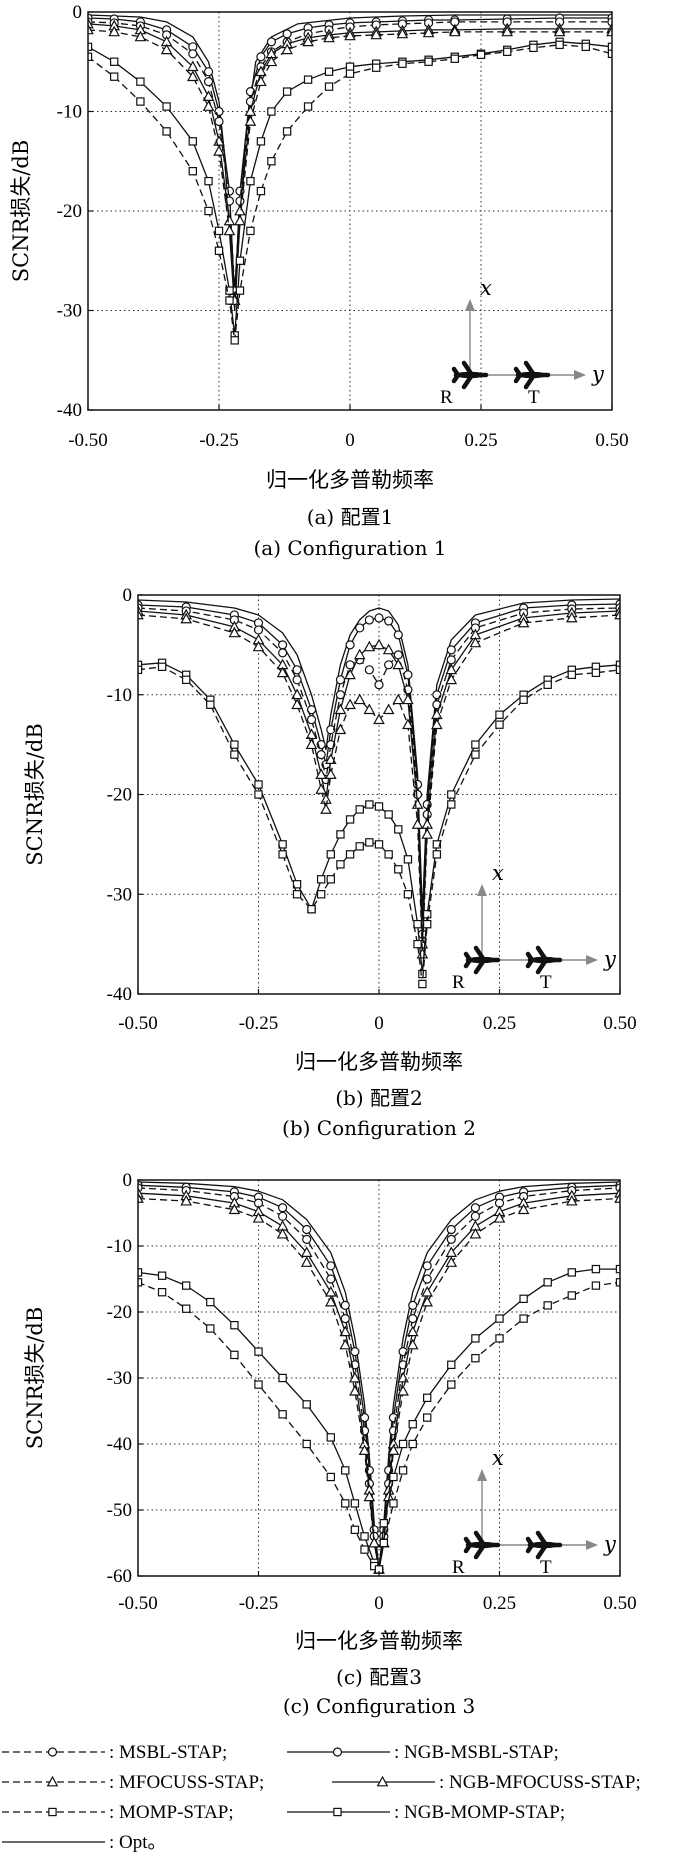  Describe the element at coordinates (498, 1458) in the screenshot. I see `inset-x-axis-label: x` at that location.